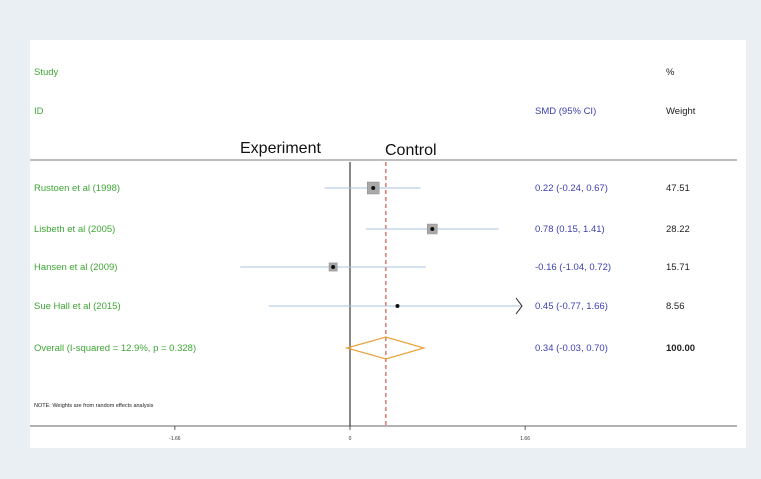  I want to click on ci-truncation-arrow, so click(519, 306).